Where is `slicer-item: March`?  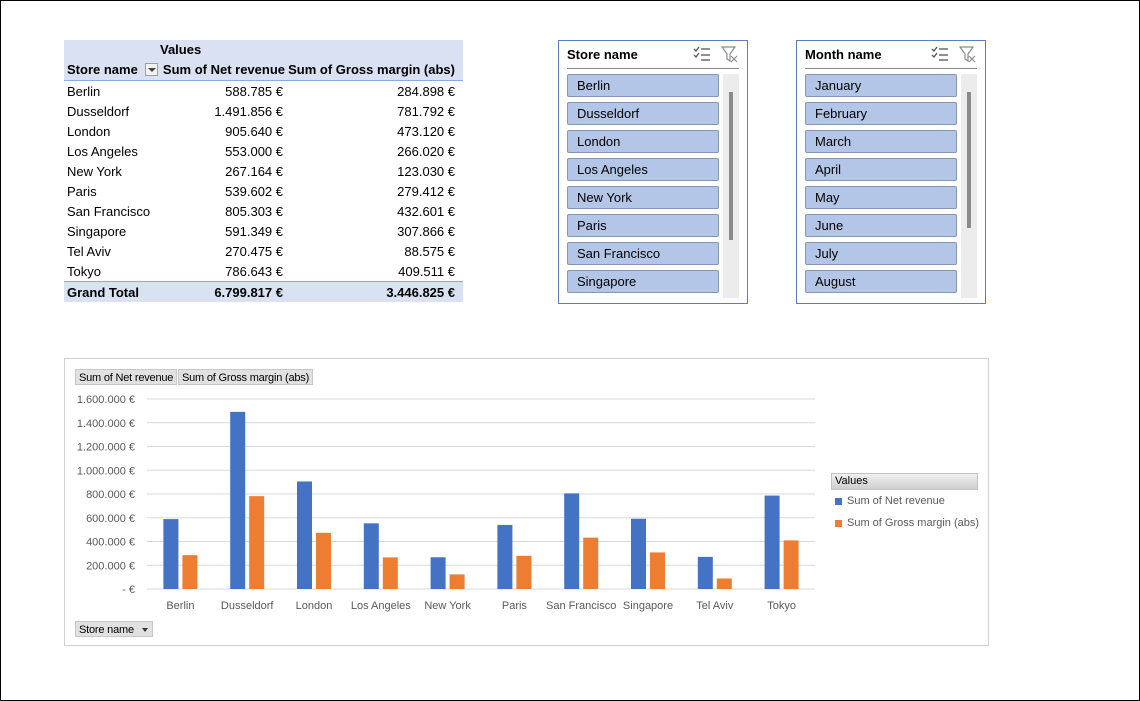
slicer-item: March is located at coordinates (881, 141).